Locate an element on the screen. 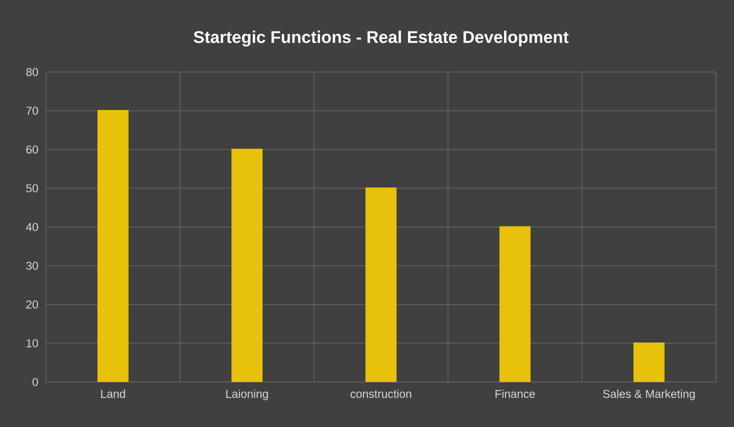 This screenshot has width=734, height=427. y-tick-label: 30 is located at coordinates (32, 266).